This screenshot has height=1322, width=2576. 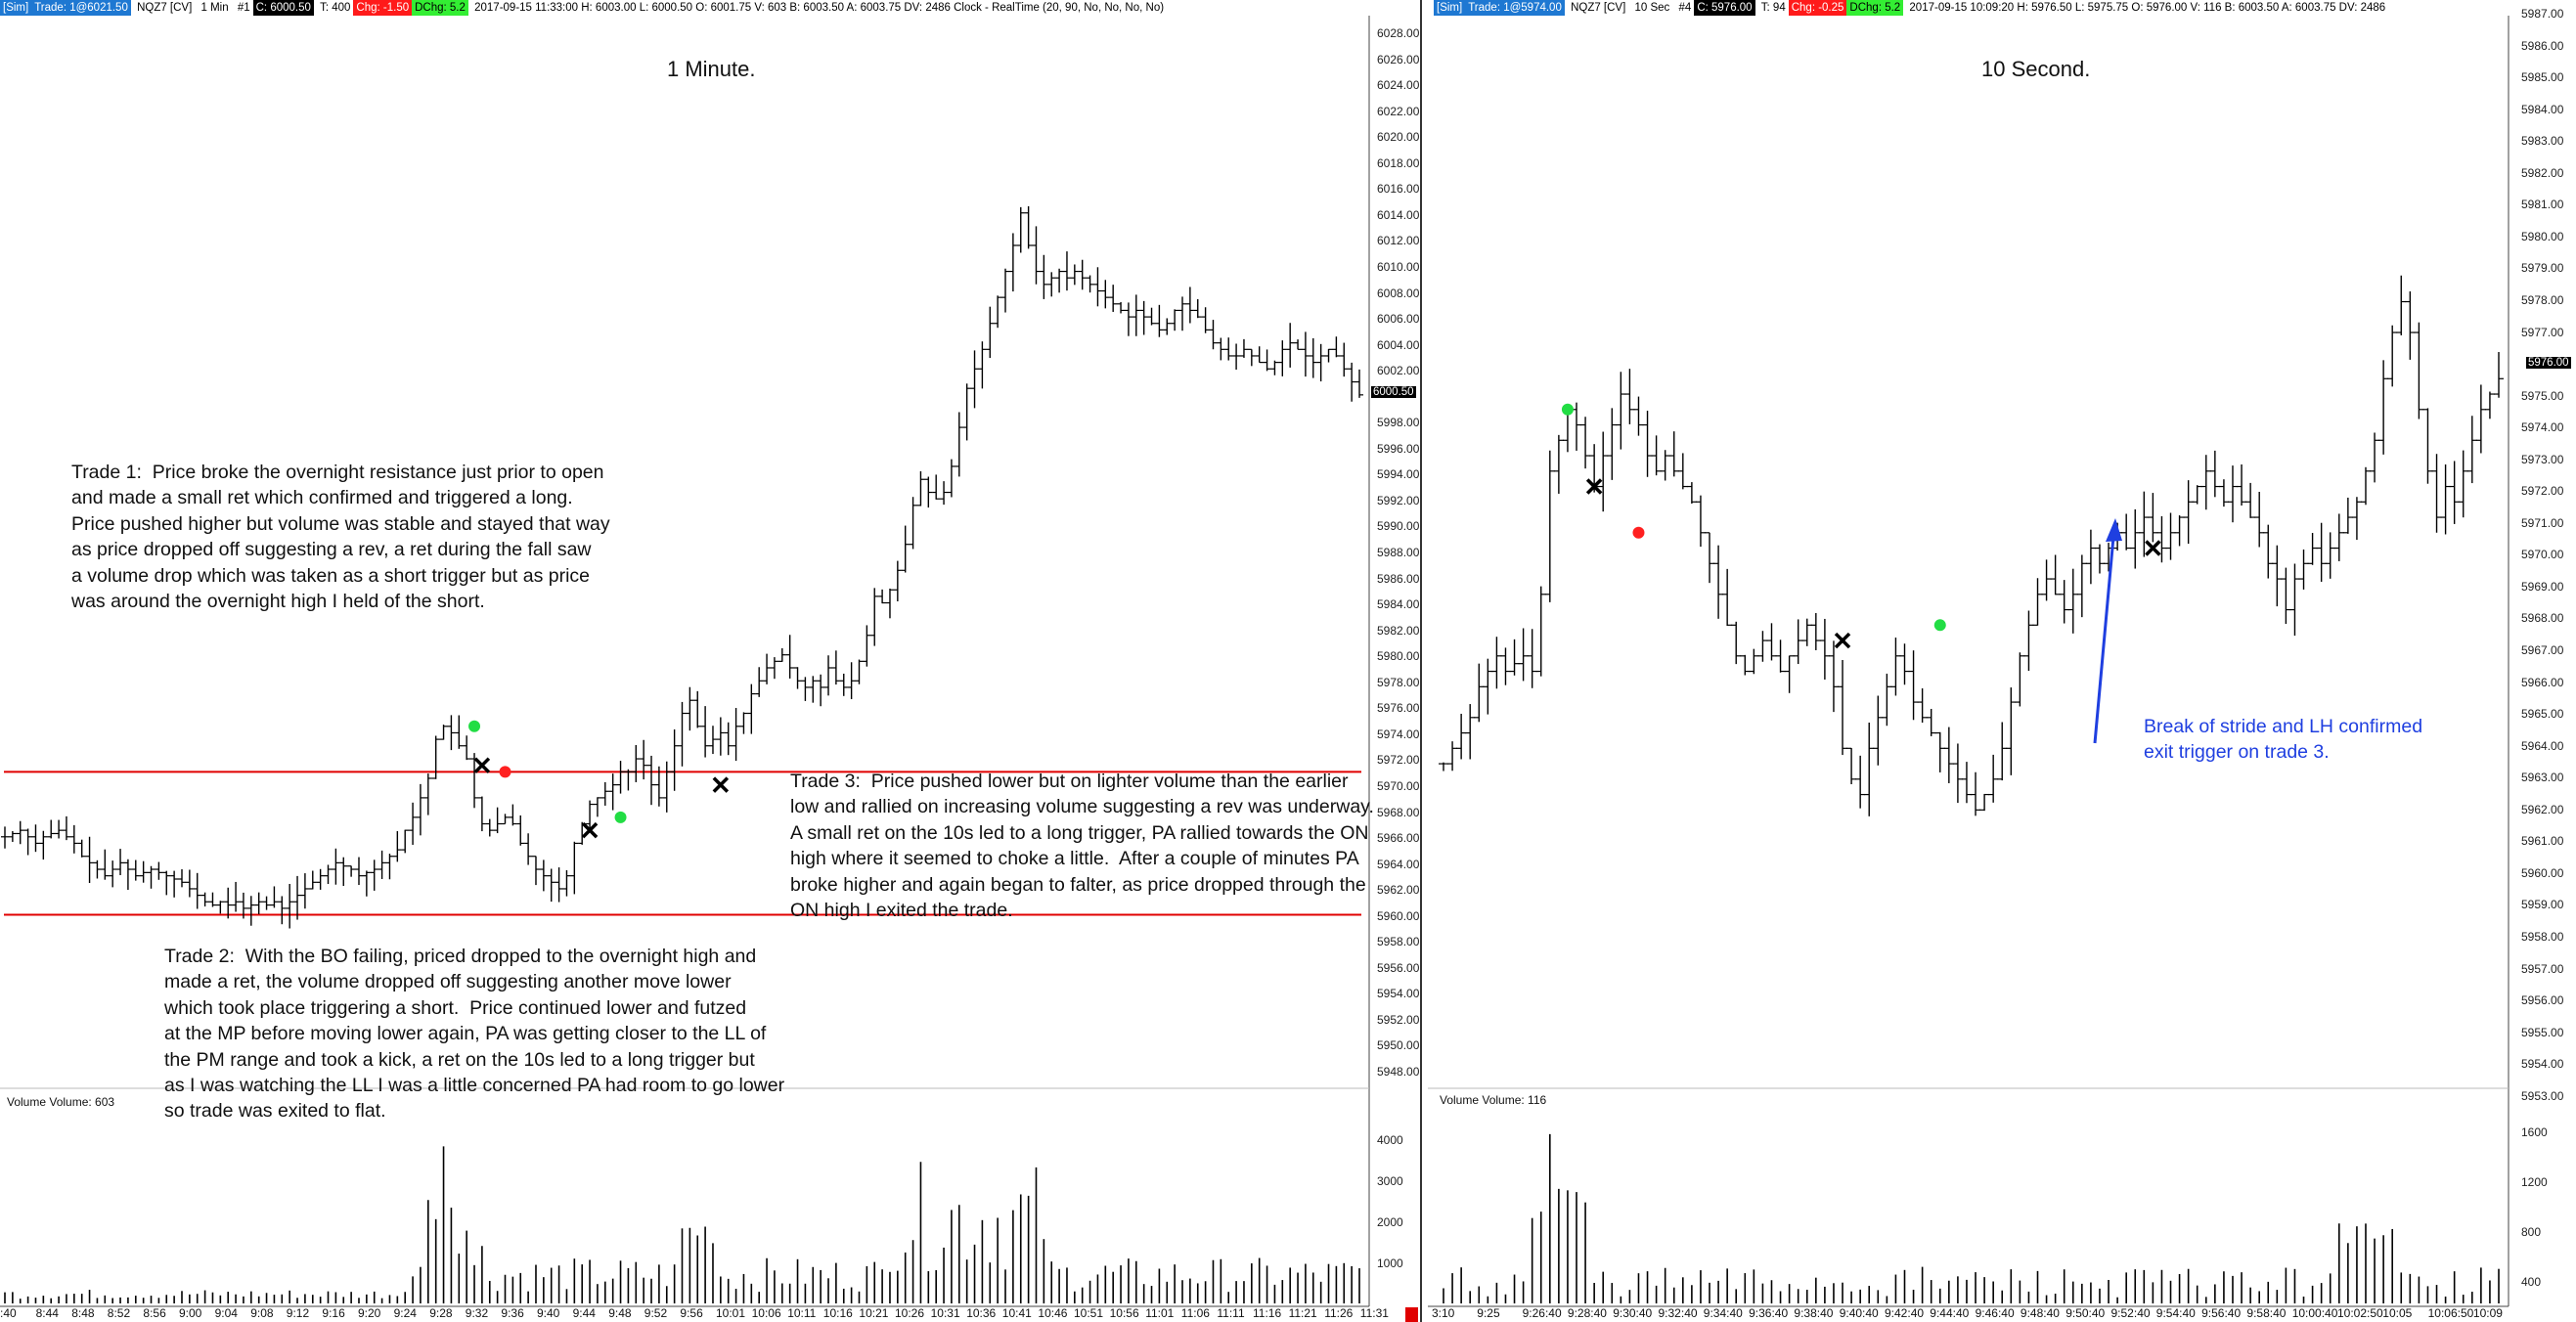 What do you see at coordinates (2085, 1313) in the screenshot?
I see `time-tick-label: 9:50:40` at bounding box center [2085, 1313].